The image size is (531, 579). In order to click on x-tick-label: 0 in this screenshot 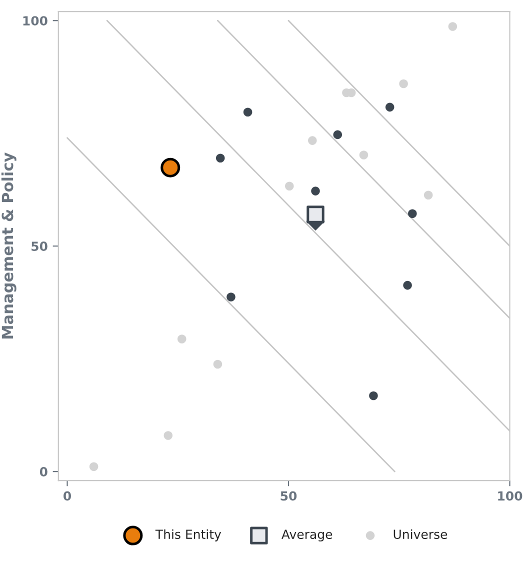, I will do `click(68, 496)`.